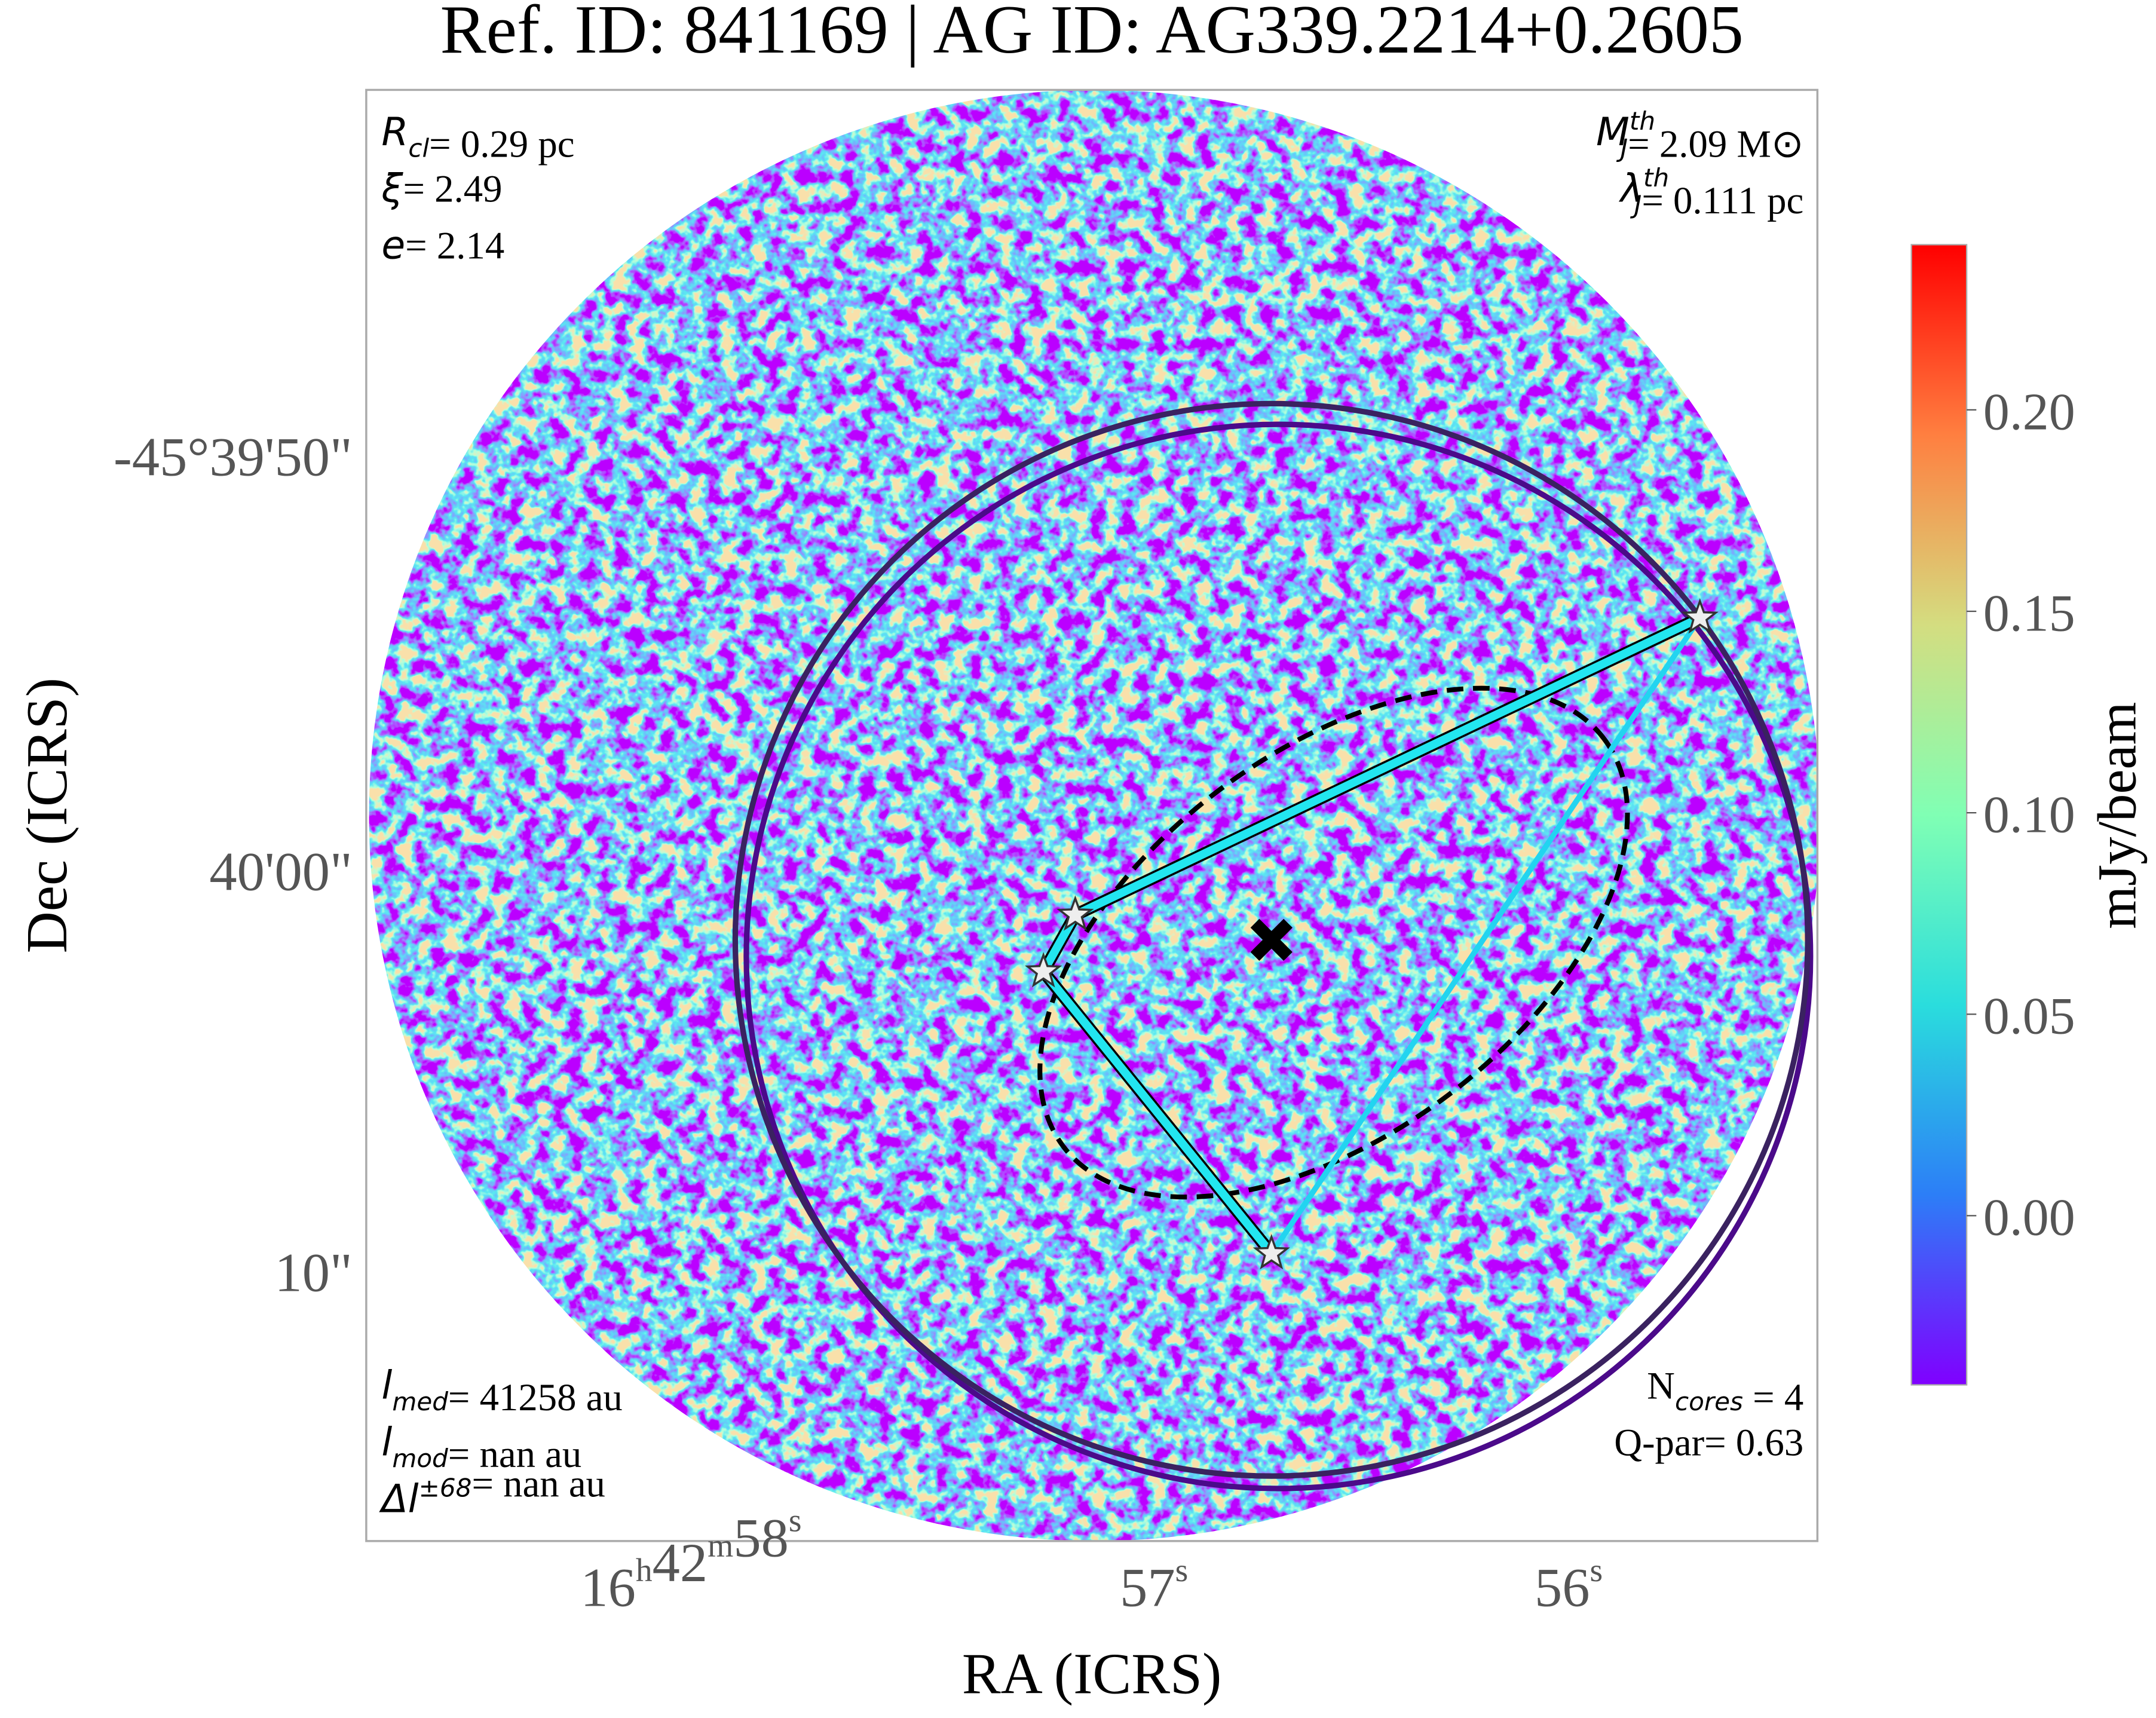  Describe the element at coordinates (314, 1272) in the screenshot. I see `y-tick-label: 10"` at that location.